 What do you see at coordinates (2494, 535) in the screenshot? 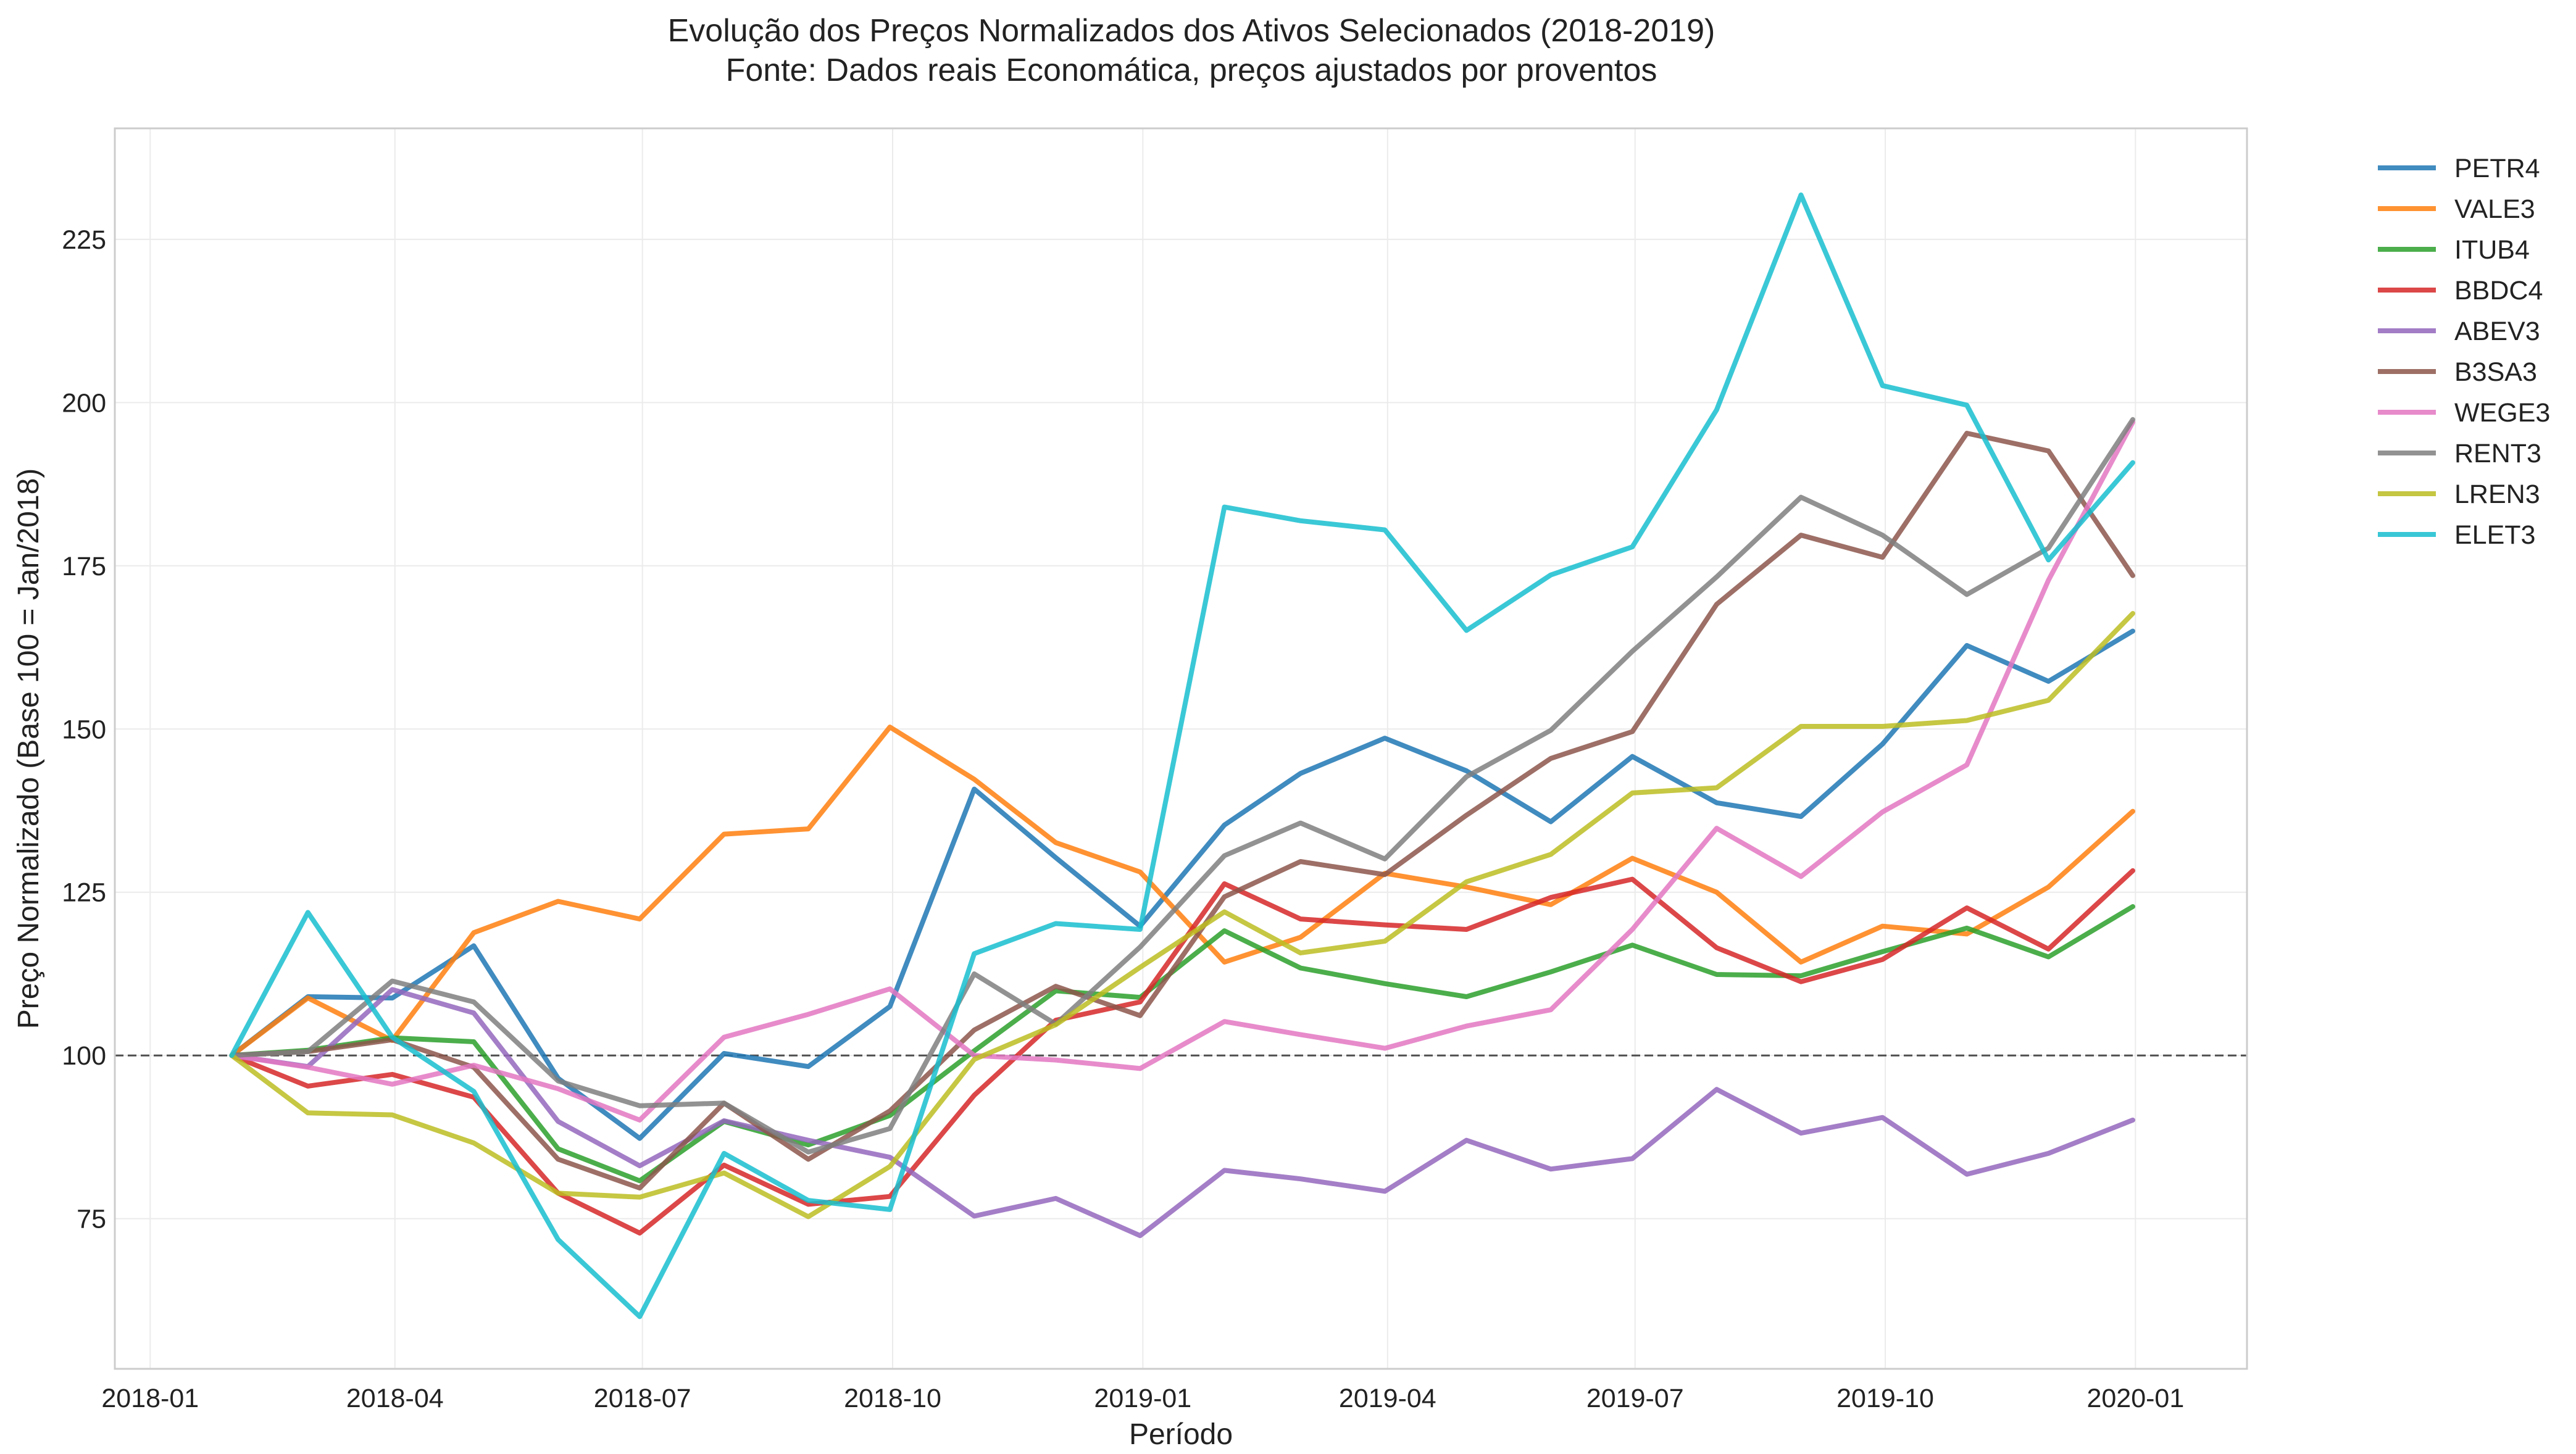
I see `legend-label-elet3: ELET3` at bounding box center [2494, 535].